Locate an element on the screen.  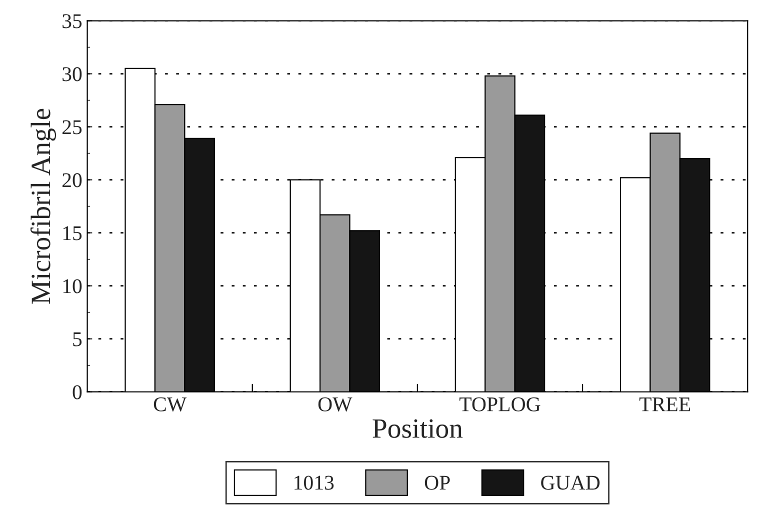
y-tick-label: 25 is located at coordinates (72, 127).